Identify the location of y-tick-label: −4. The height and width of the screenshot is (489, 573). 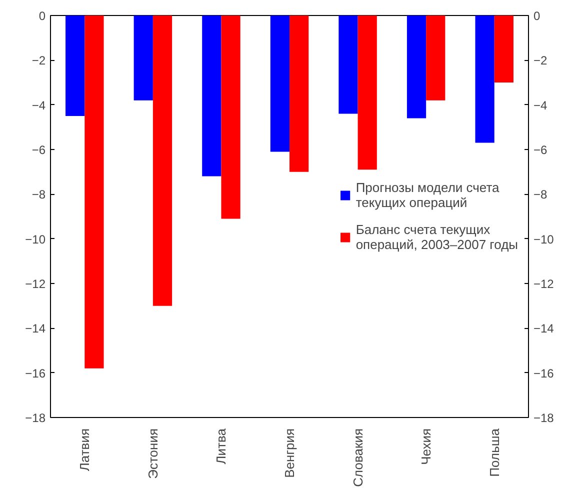
(39, 105).